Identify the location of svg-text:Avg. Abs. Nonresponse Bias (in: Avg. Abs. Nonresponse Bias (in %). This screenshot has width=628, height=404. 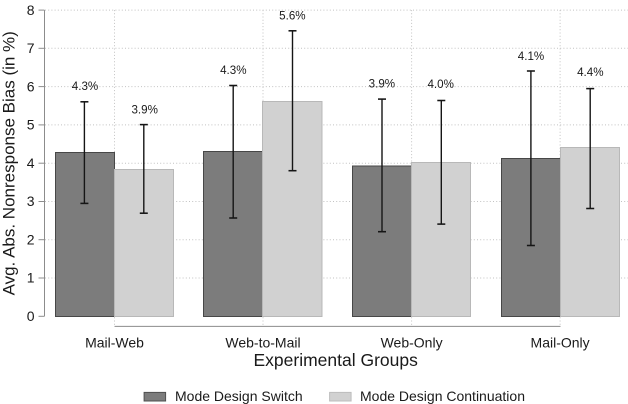
(9, 163).